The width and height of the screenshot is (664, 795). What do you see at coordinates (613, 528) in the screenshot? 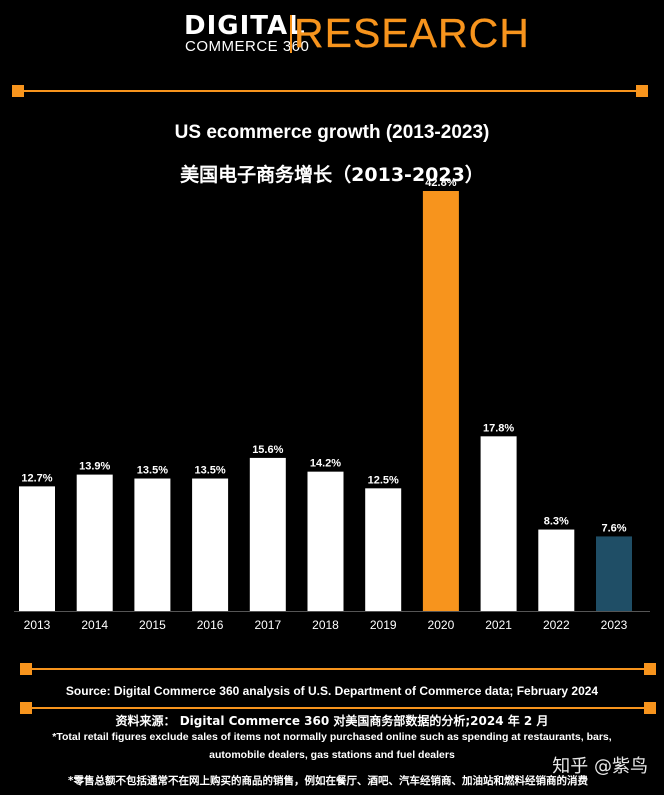
I see `data-label-2023: 7.6%` at bounding box center [613, 528].